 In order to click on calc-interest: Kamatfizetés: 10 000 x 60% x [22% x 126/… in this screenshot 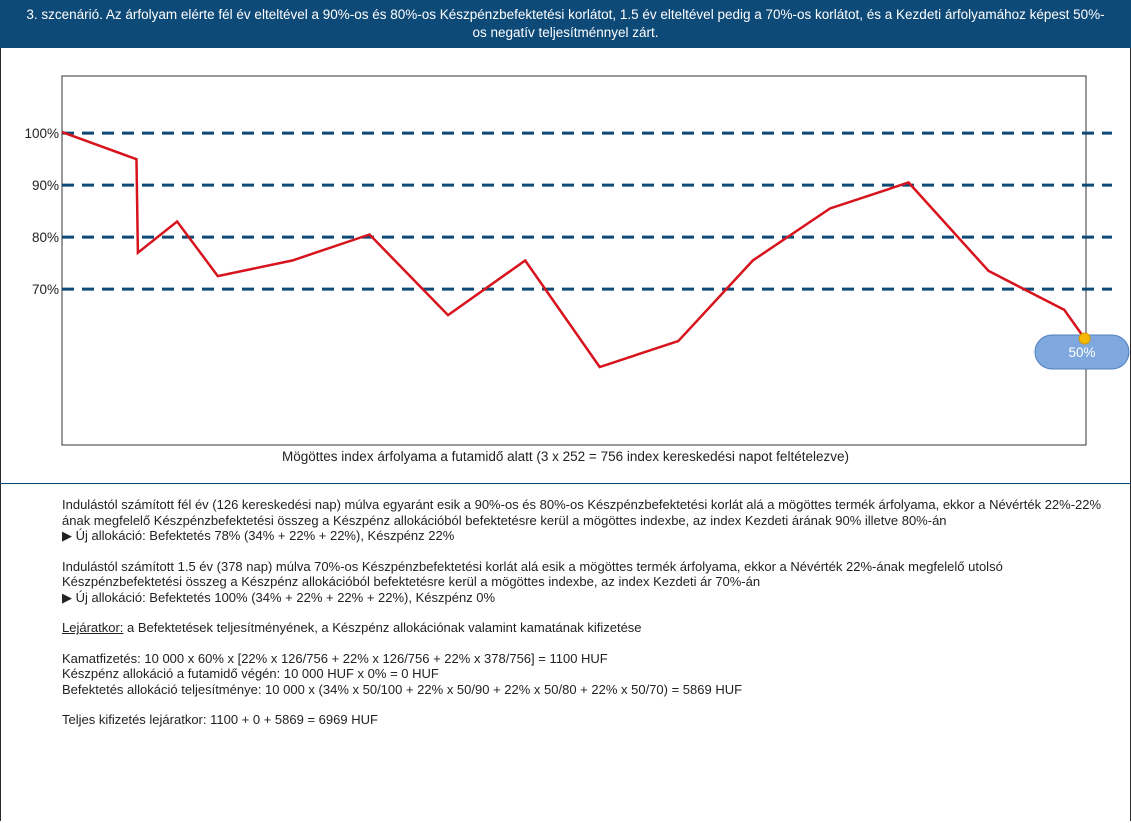, I will do `click(335, 658)`.